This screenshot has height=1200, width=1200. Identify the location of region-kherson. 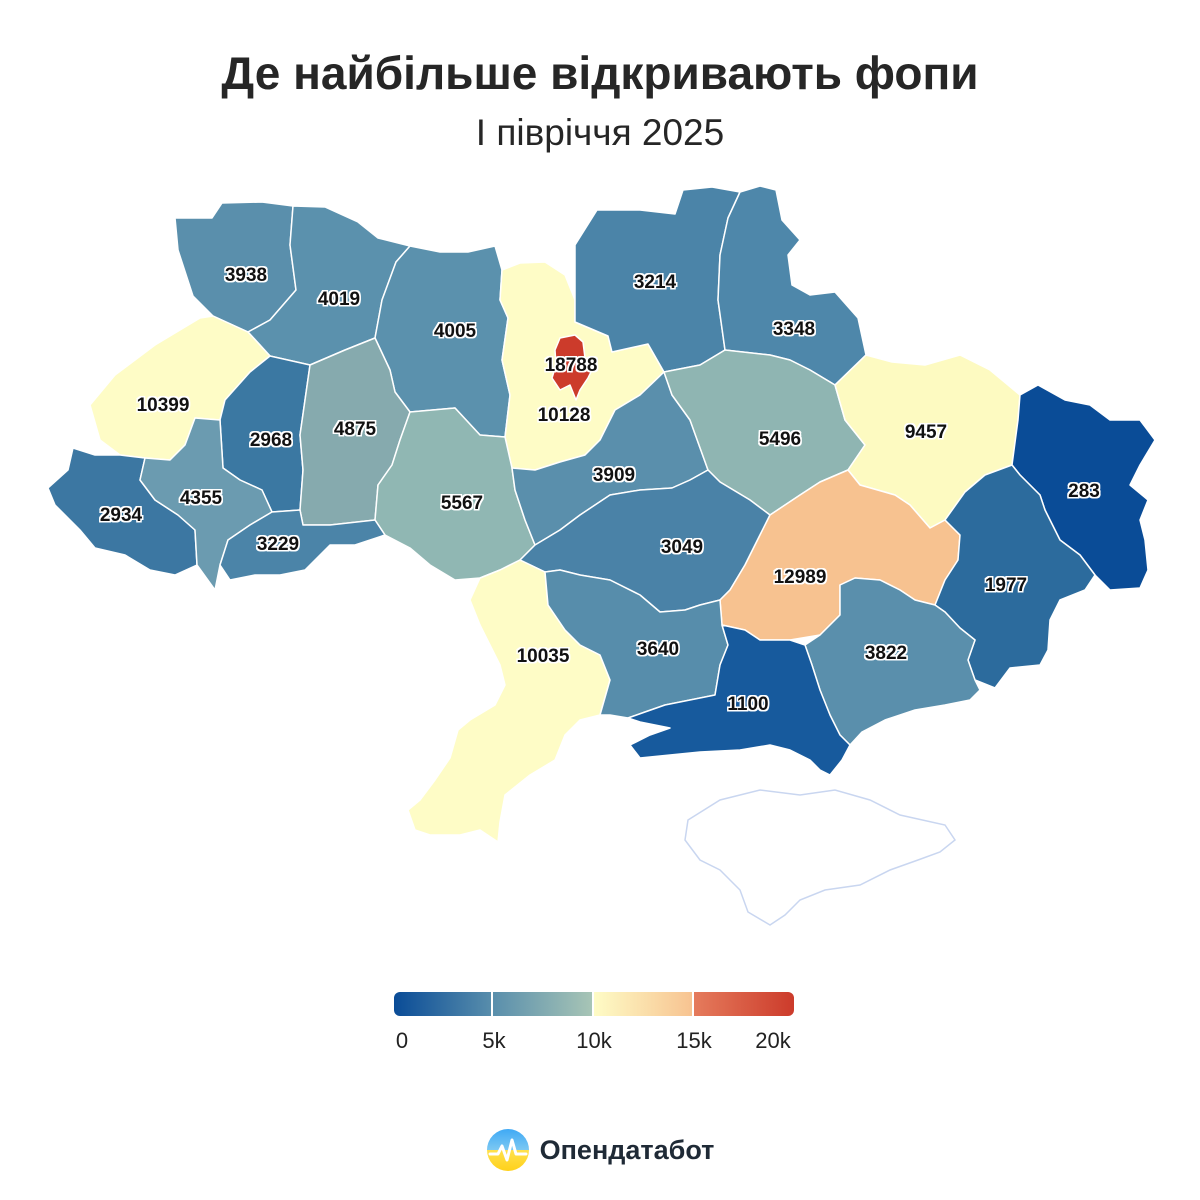
(739, 700).